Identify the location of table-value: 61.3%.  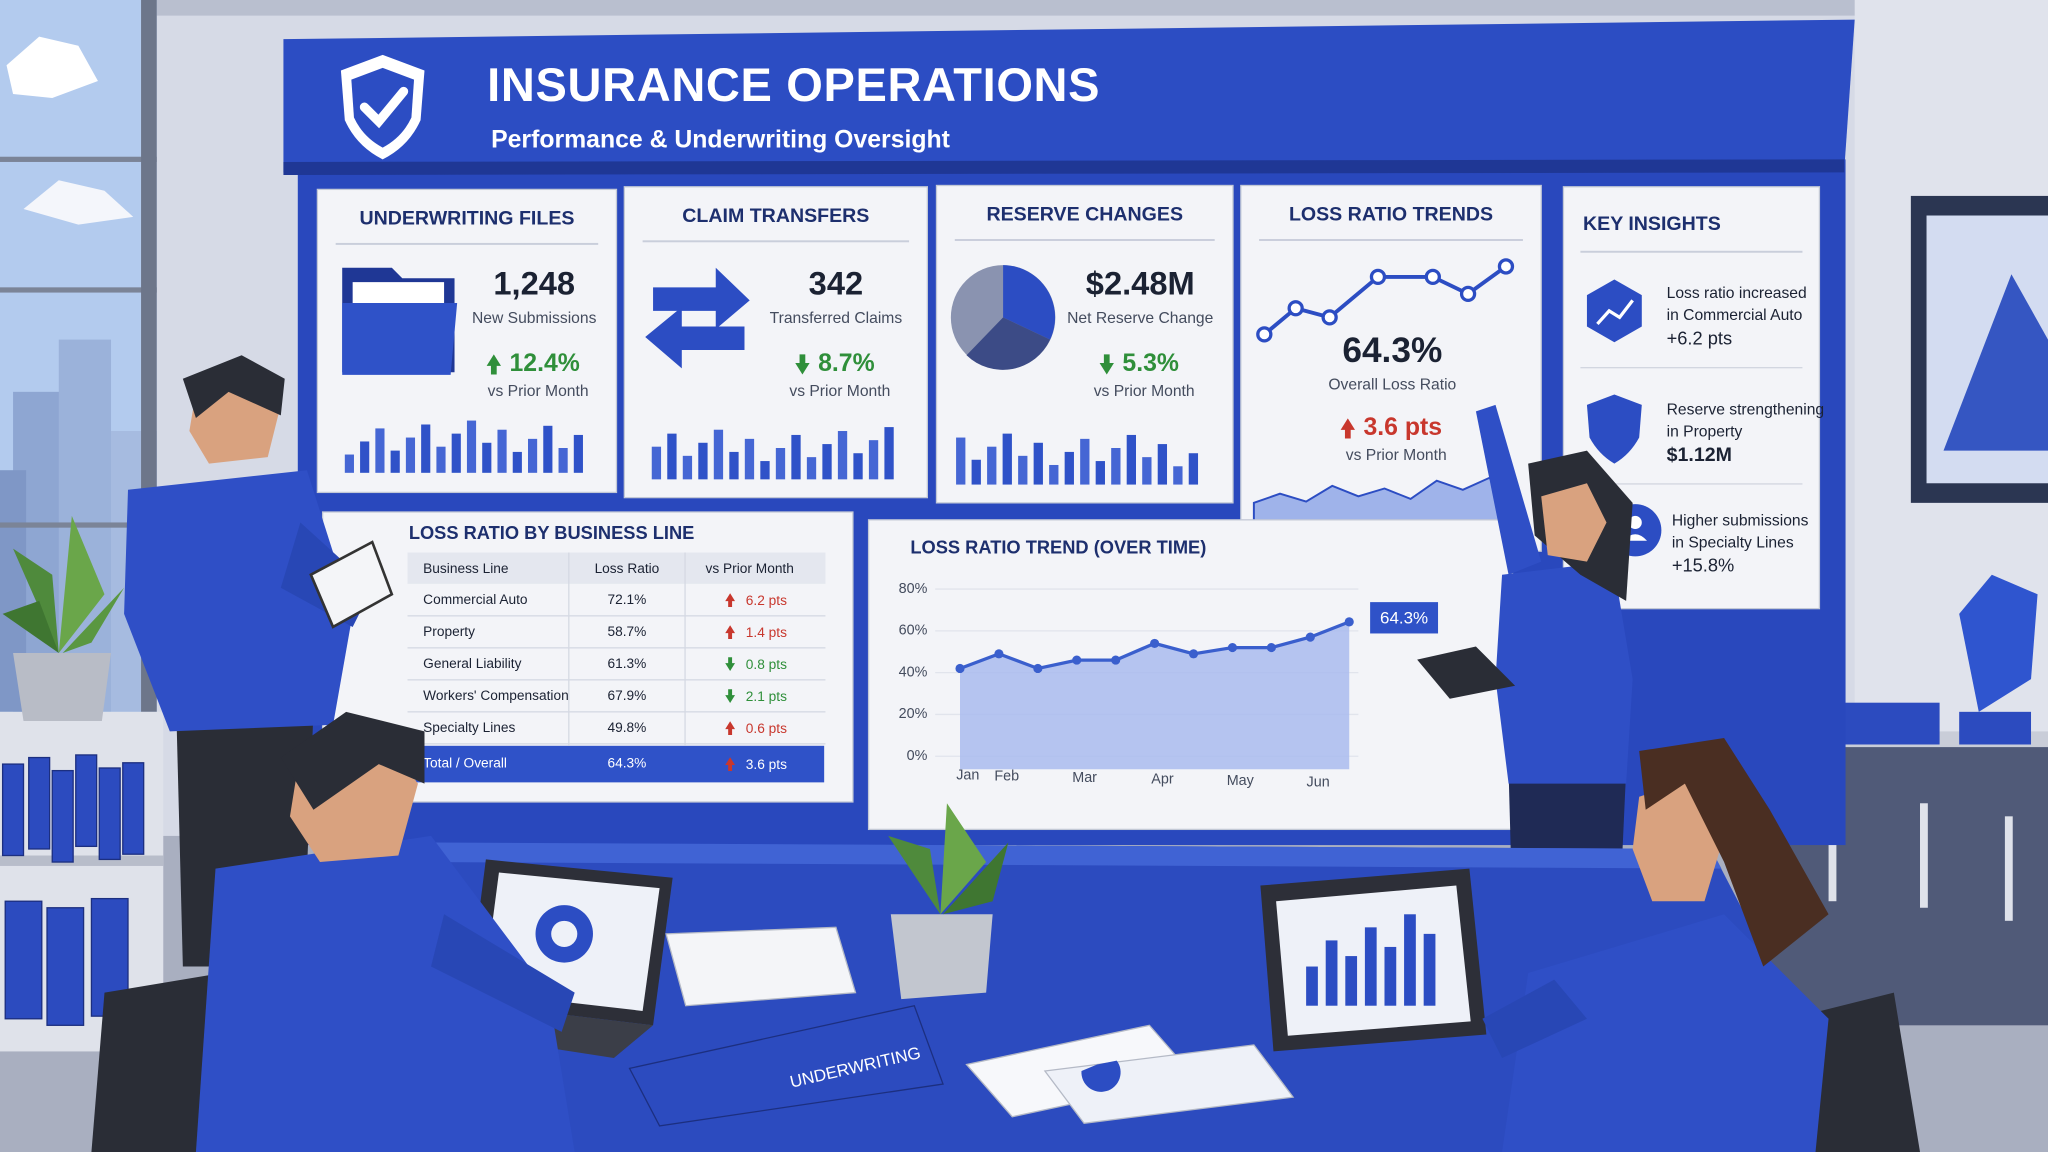
(627, 663).